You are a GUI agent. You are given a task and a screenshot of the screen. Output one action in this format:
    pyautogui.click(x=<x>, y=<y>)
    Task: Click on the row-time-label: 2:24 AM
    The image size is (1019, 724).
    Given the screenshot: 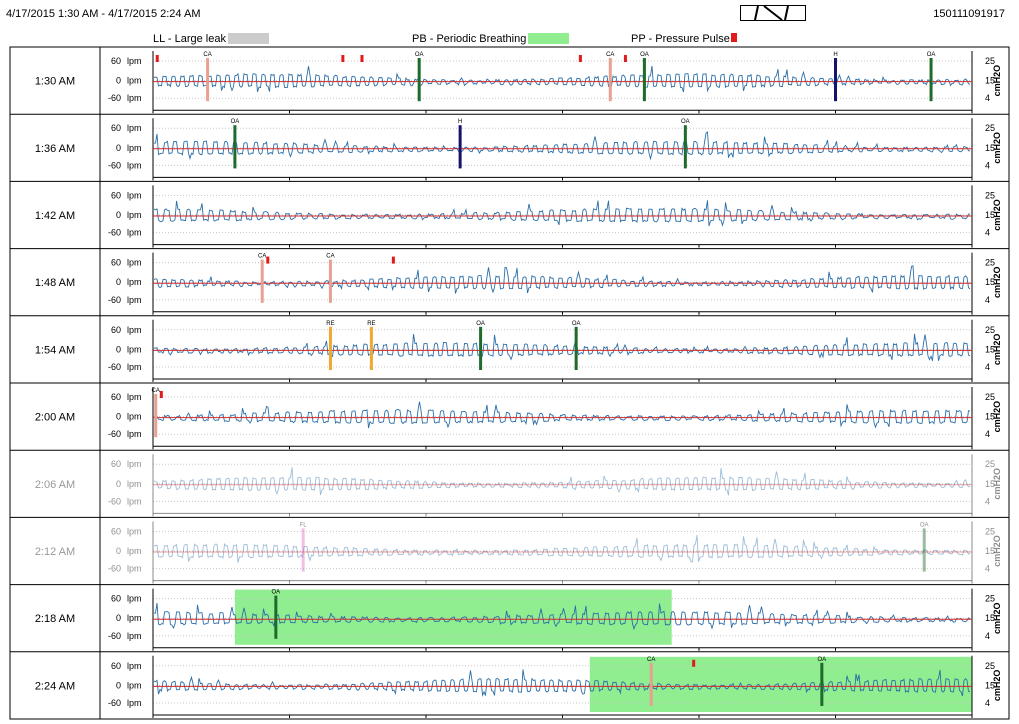 What is the action you would take?
    pyautogui.click(x=55, y=686)
    